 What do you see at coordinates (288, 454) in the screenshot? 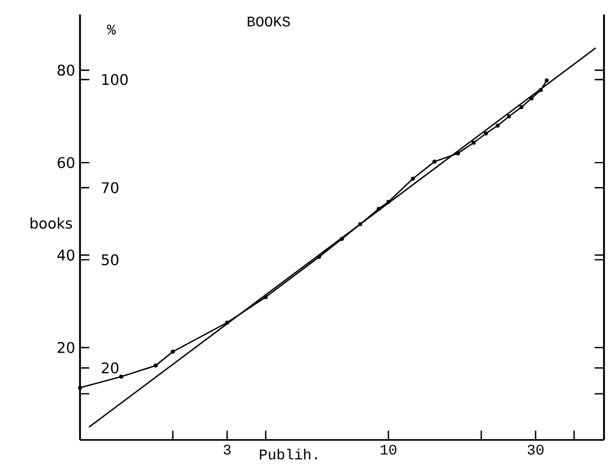
I see `x-axis-title: Publih.` at bounding box center [288, 454].